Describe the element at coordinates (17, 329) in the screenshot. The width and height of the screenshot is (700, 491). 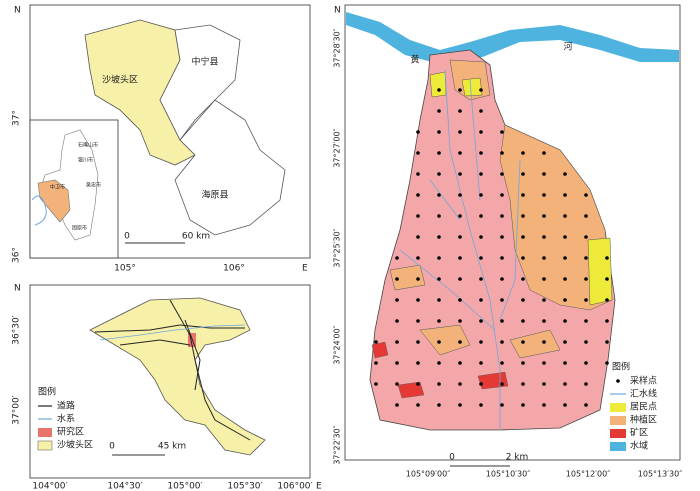
I see `lat-label: 36°30′` at that location.